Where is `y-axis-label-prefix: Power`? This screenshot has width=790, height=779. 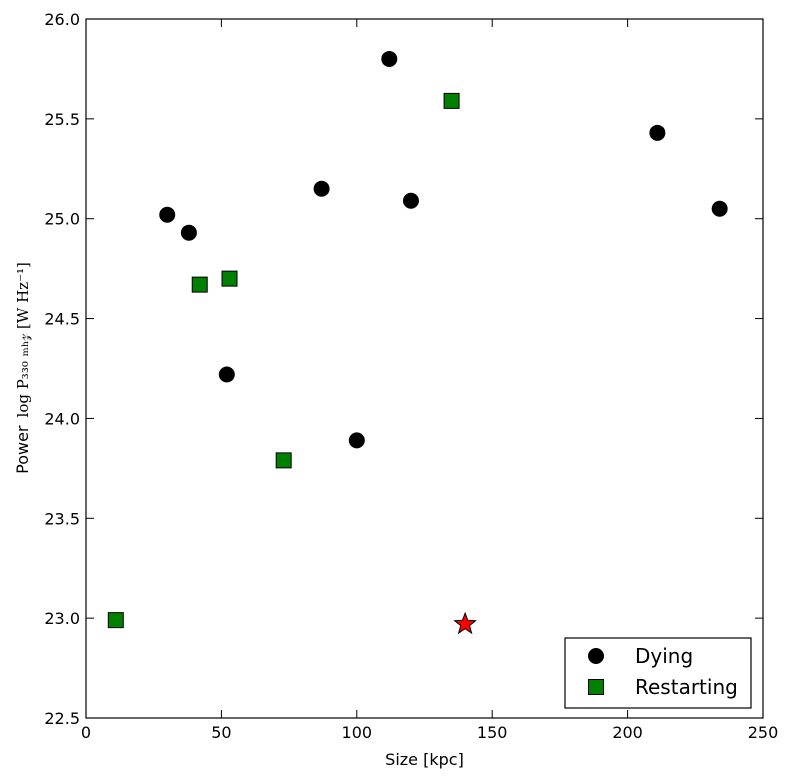
y-axis-label-prefix: Power is located at coordinates (22, 449).